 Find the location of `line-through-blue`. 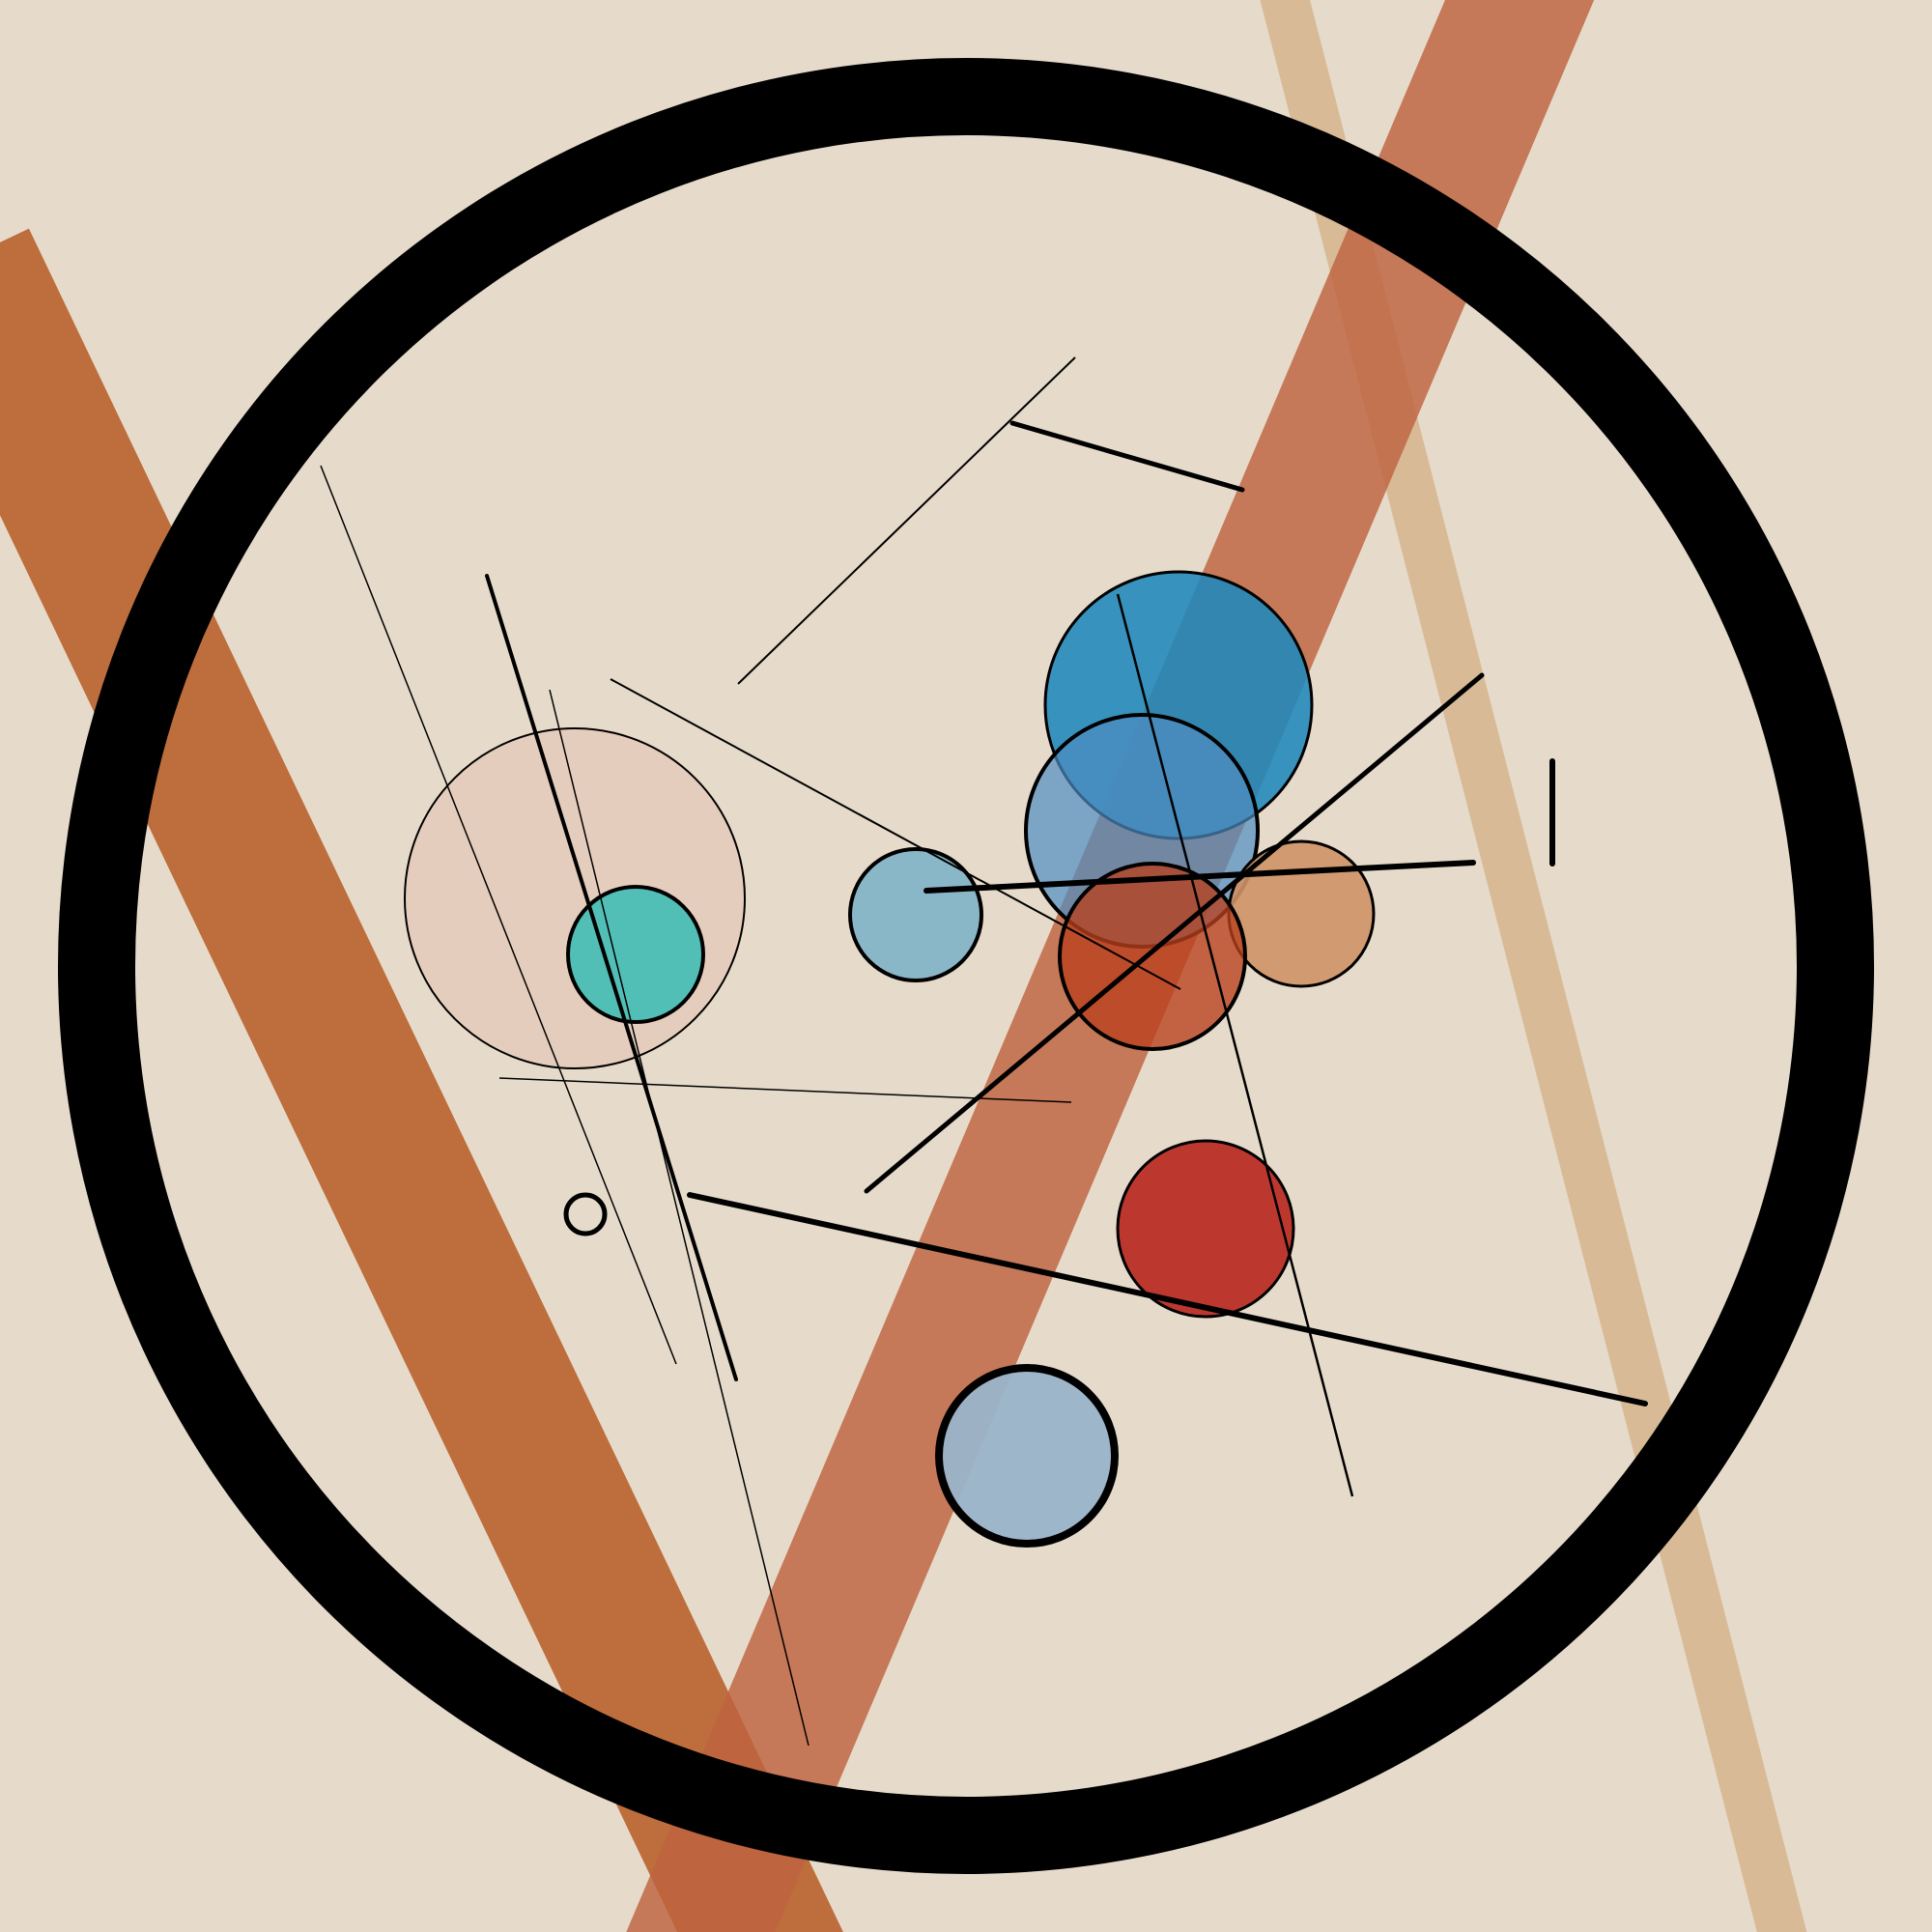

line-through-blue is located at coordinates (1235, 1045).